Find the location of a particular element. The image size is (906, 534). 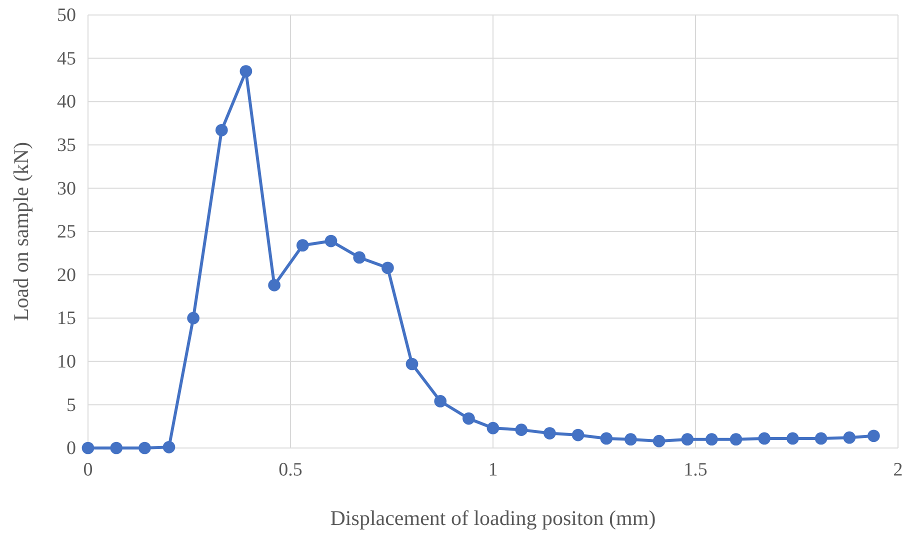

y-tick-label: 45 is located at coordinates (66, 59).